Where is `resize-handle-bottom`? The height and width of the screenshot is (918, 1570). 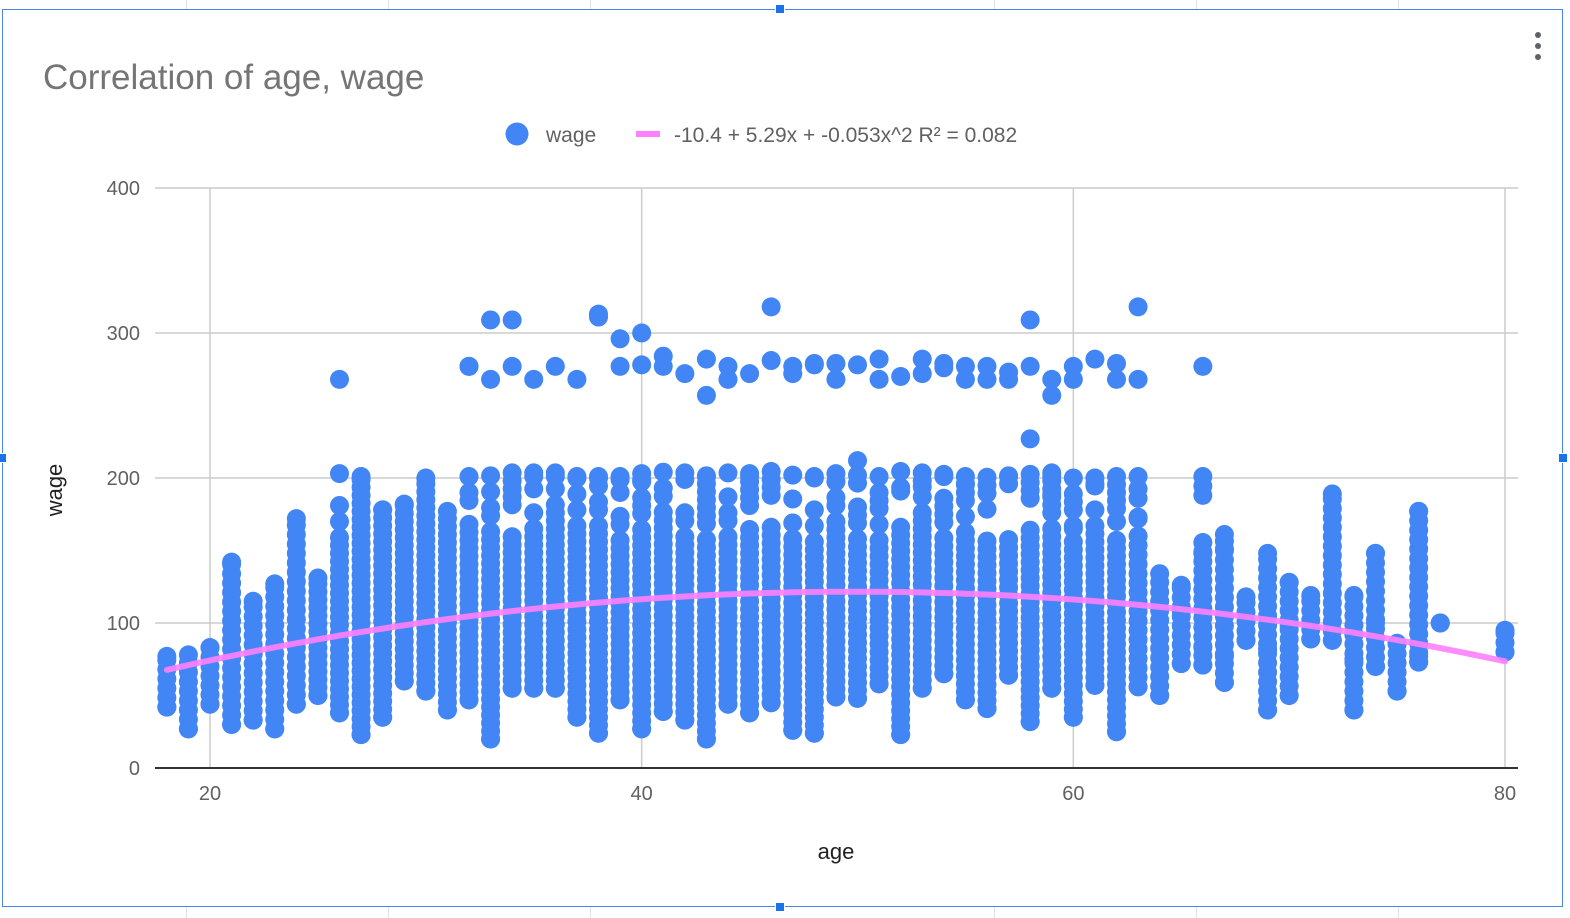
resize-handle-bottom is located at coordinates (780, 907).